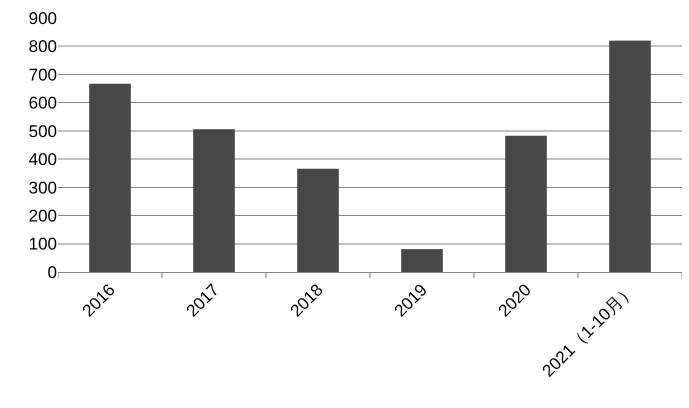  What do you see at coordinates (42, 131) in the screenshot?
I see `y-tick-label: 500` at bounding box center [42, 131].